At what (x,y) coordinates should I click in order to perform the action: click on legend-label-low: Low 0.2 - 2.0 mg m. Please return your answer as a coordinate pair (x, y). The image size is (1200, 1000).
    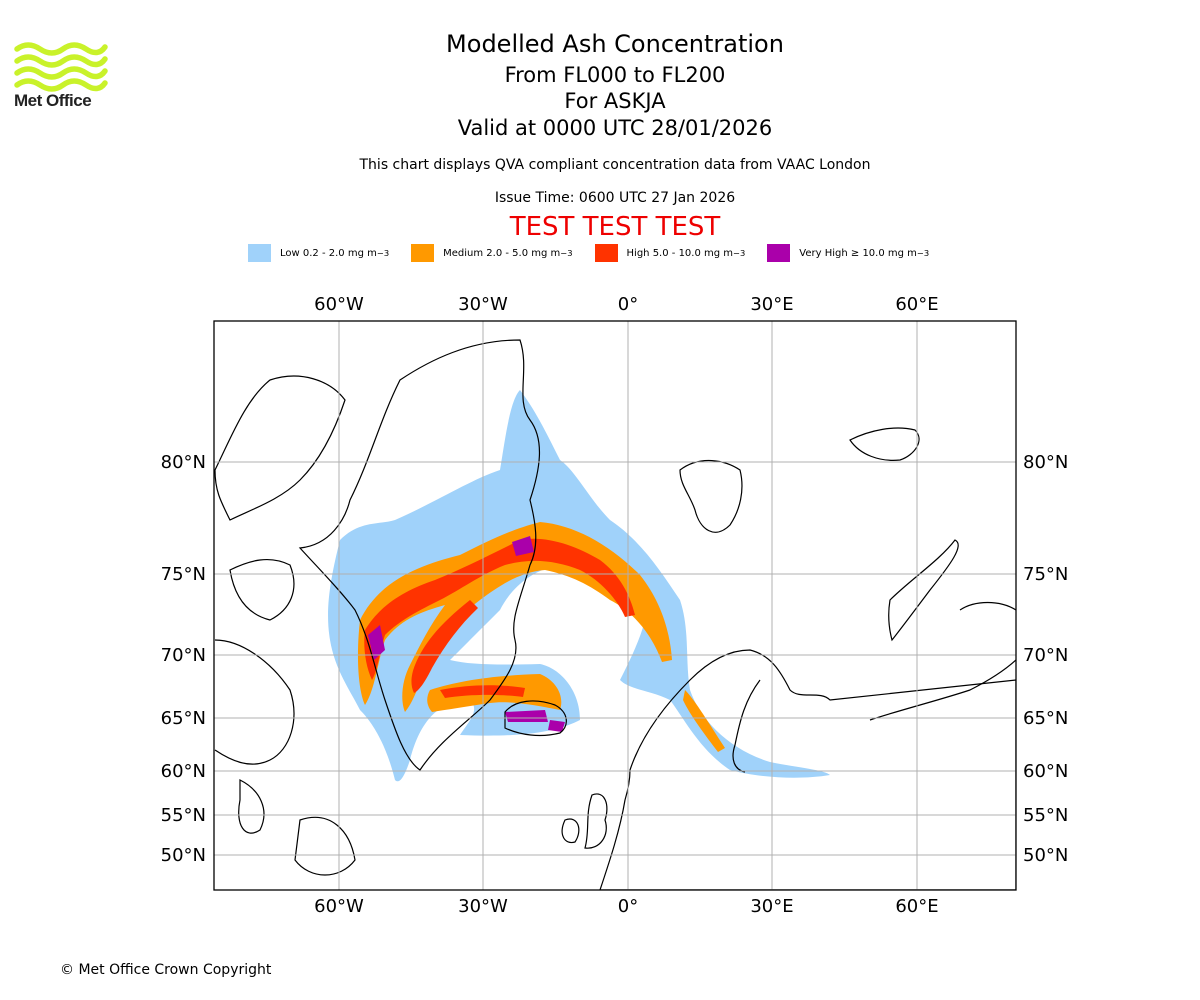
    Looking at the image, I should click on (328, 253).